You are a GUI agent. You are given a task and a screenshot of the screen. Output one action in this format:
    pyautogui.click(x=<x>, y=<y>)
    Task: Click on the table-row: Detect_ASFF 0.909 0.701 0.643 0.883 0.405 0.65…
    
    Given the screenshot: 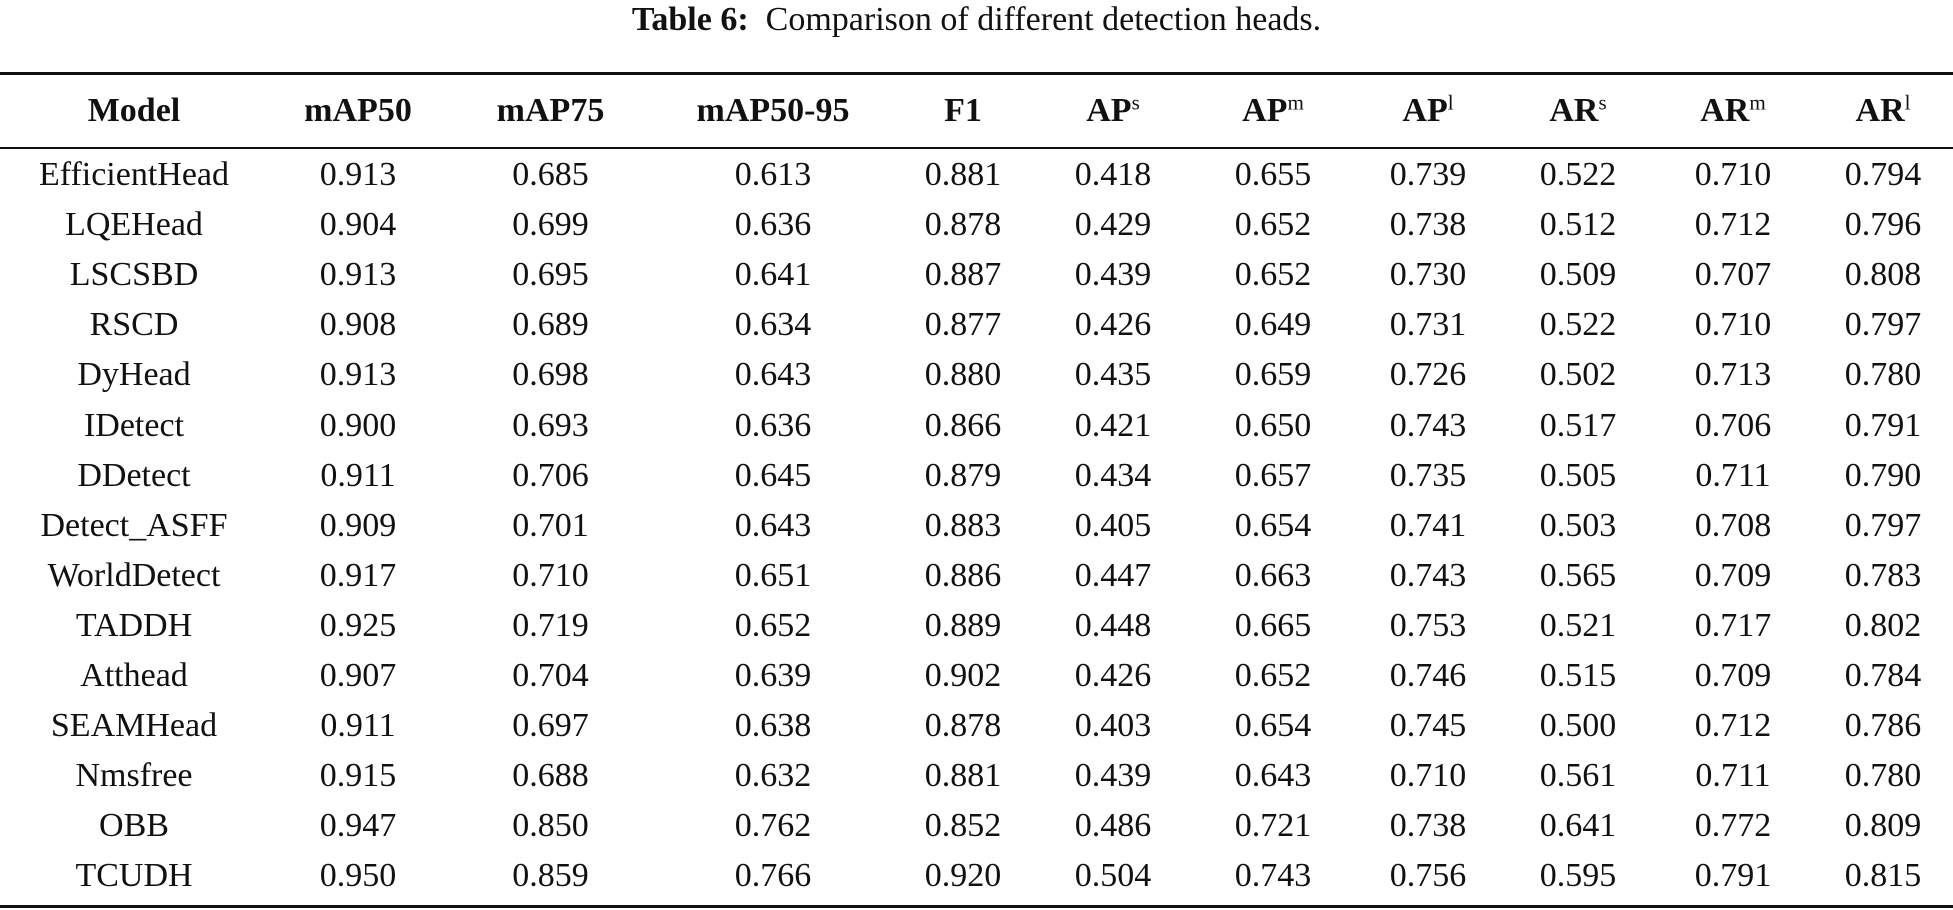 What is the action you would take?
    pyautogui.click(x=976, y=526)
    